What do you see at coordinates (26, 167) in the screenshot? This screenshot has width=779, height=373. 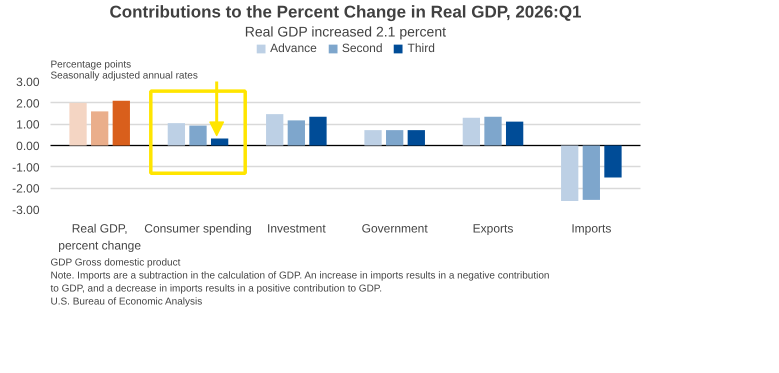 I see `y-tick-label: -1.00` at bounding box center [26, 167].